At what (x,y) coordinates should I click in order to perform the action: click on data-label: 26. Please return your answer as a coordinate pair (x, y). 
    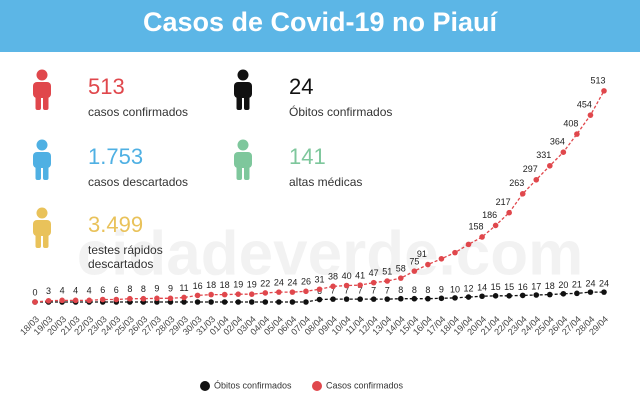
    Looking at the image, I should click on (306, 282).